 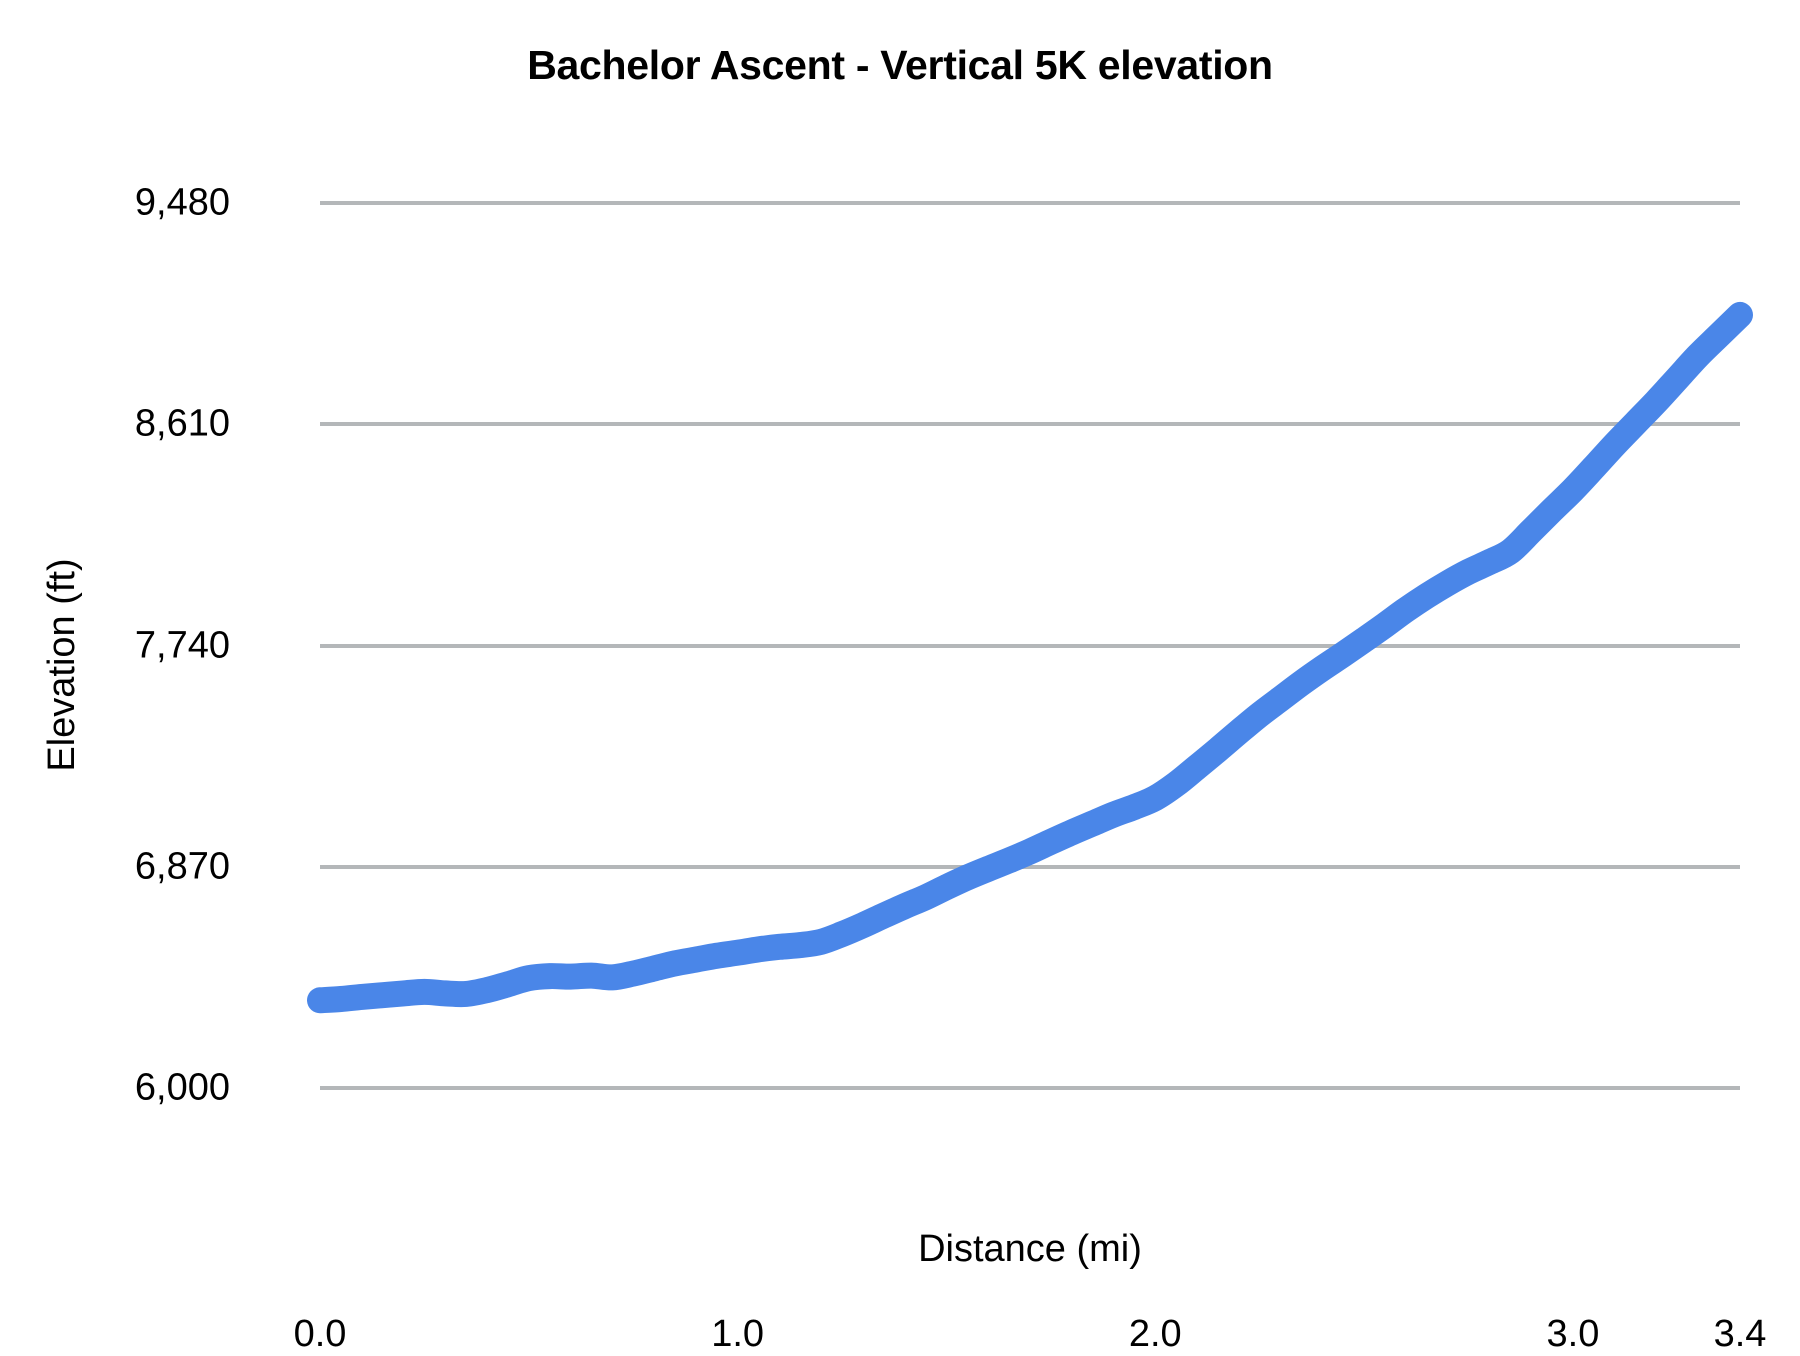 I want to click on x-axis-tick-label: 3.4, so click(x=1740, y=1334).